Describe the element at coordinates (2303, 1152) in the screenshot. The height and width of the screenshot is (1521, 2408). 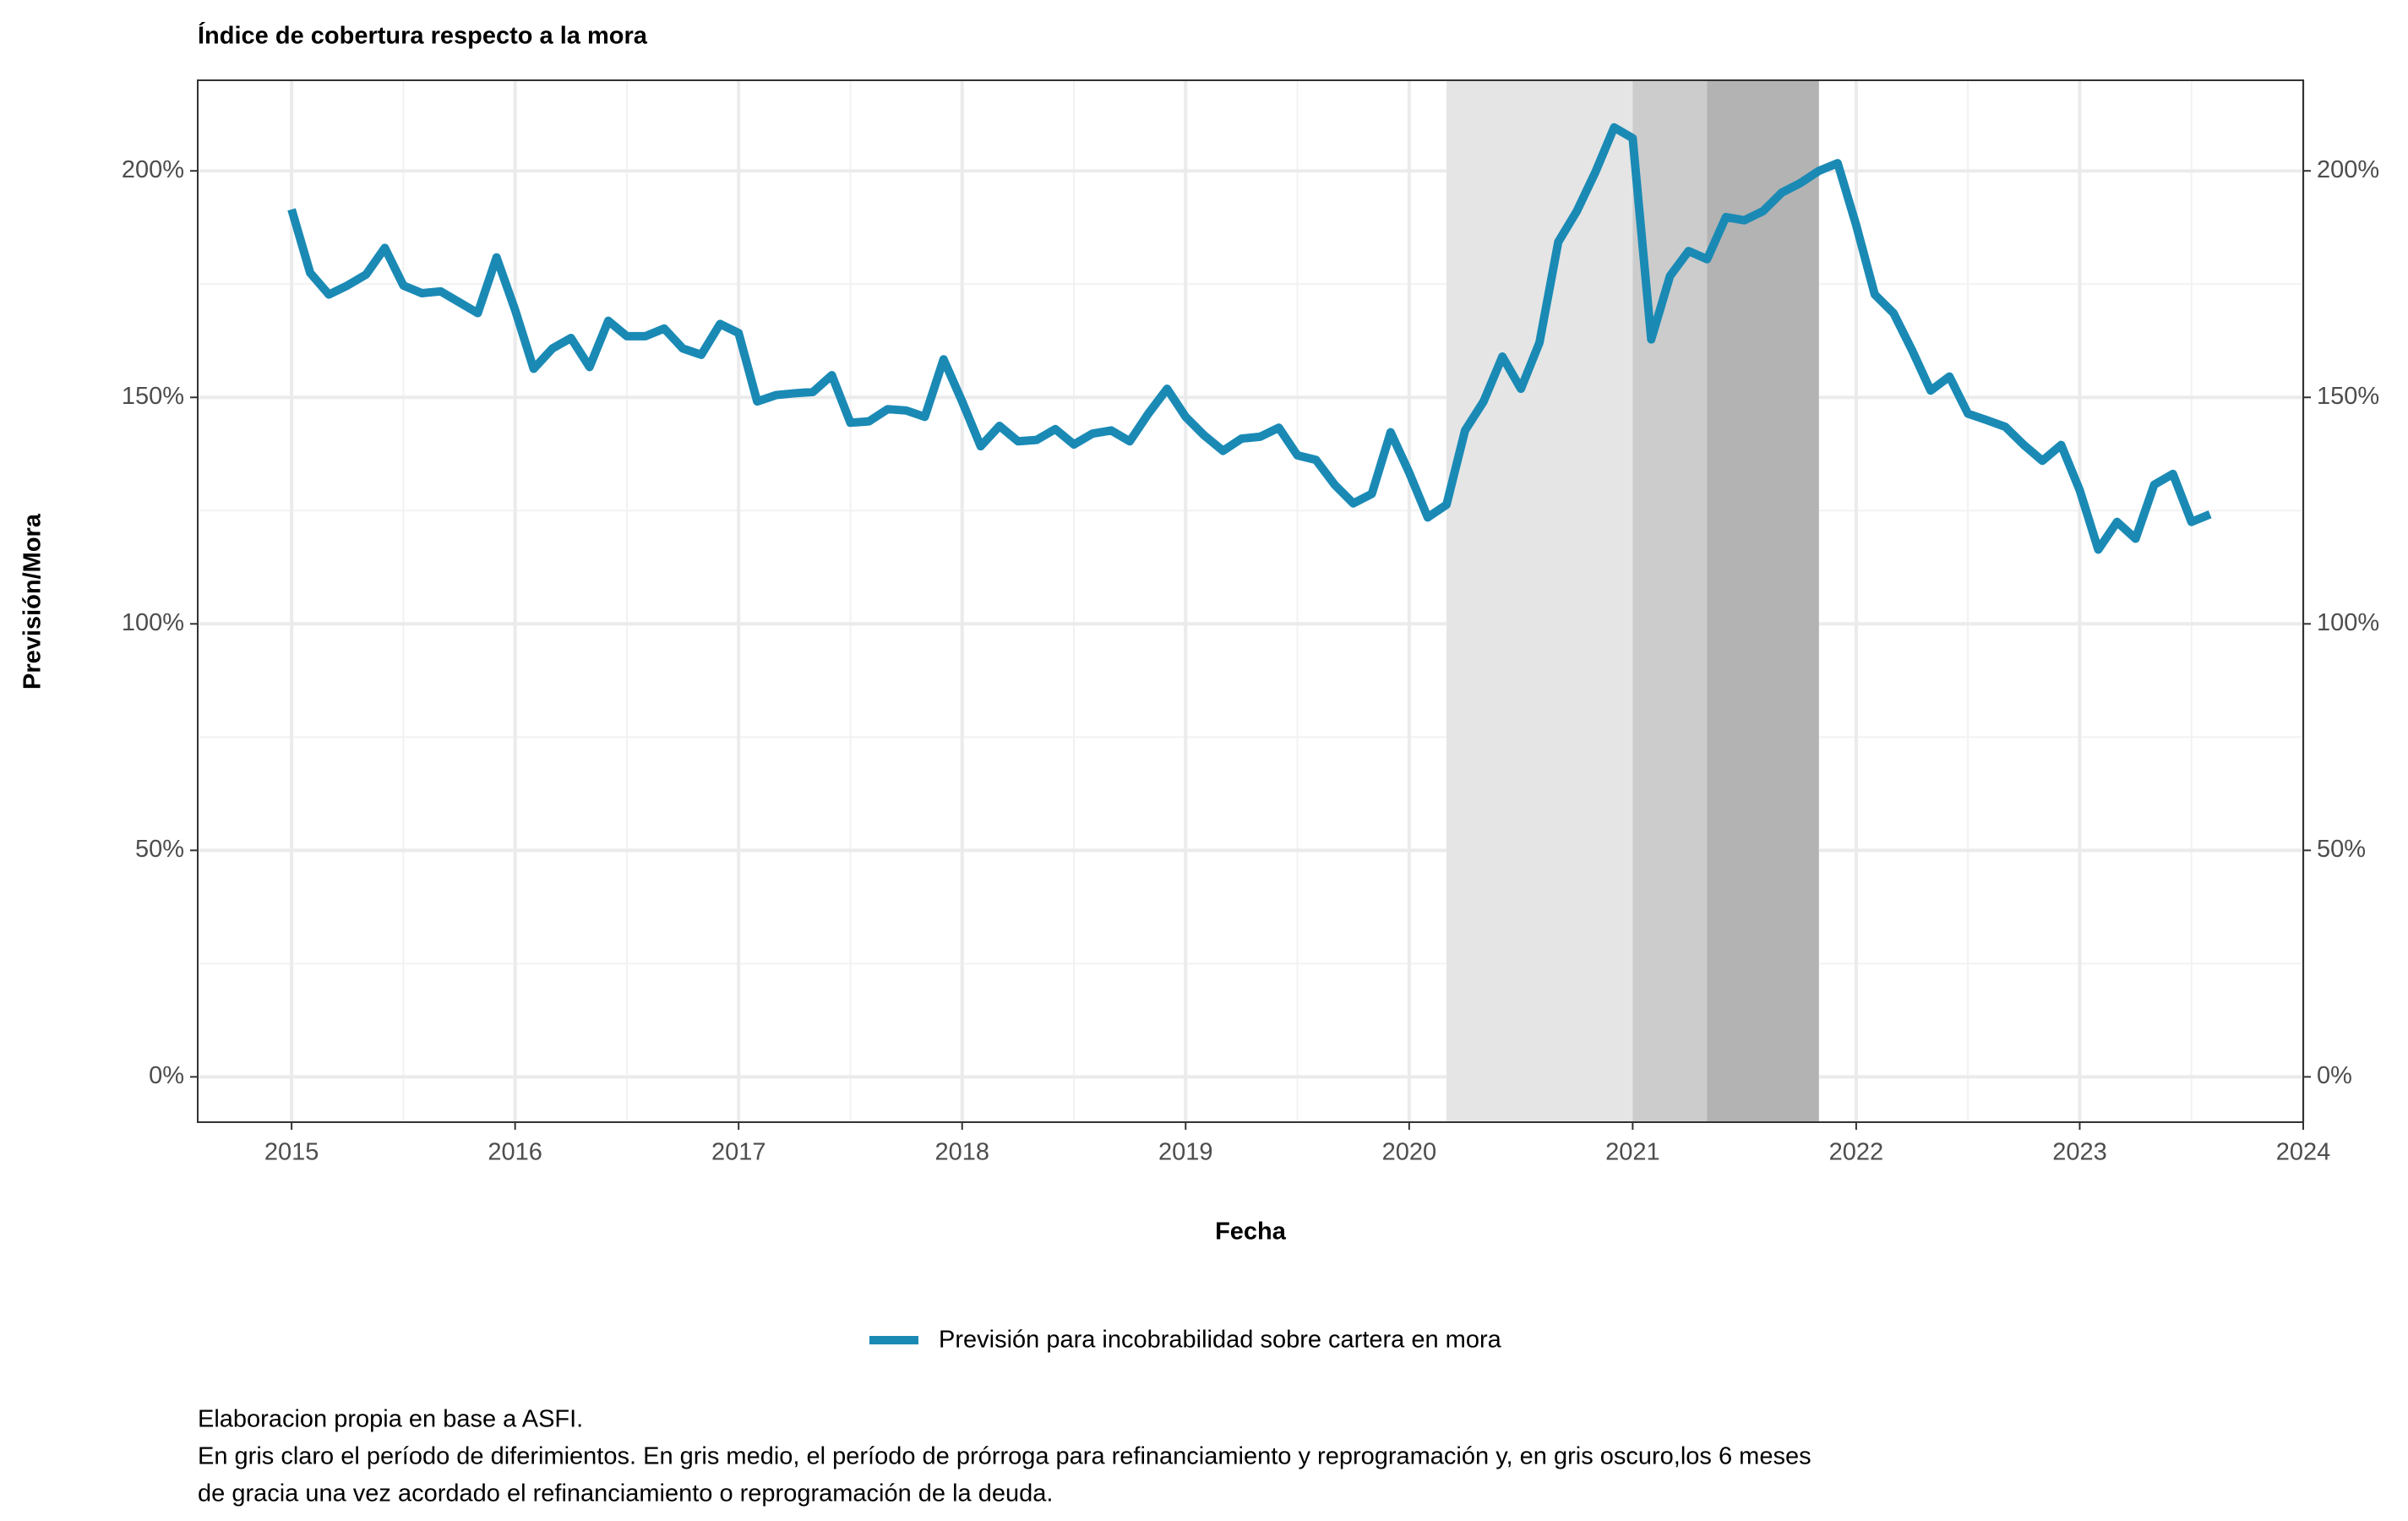
I see `x-tick-label: 2024` at that location.